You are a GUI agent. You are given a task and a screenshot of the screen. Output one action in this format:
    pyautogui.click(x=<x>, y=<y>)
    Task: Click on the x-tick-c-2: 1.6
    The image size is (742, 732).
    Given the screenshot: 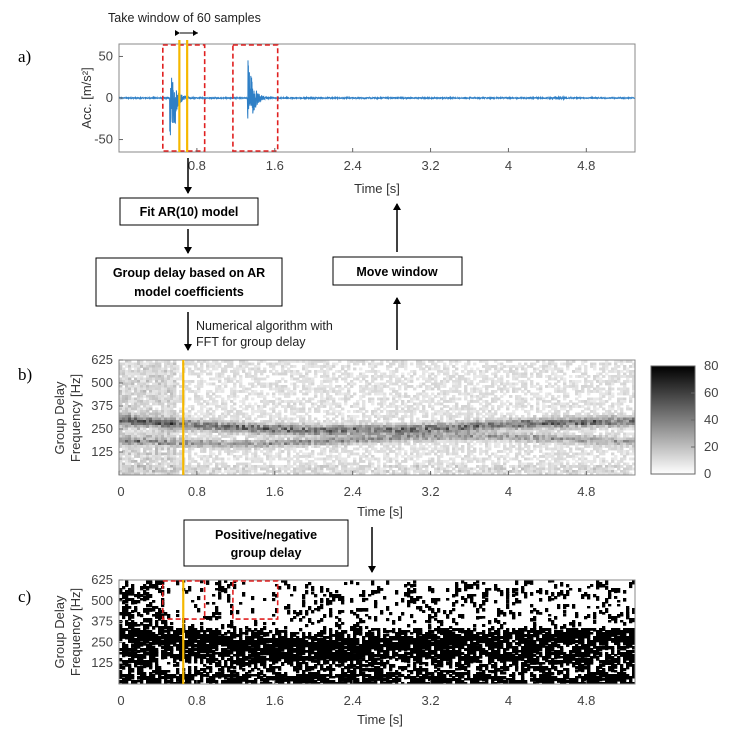 What is the action you would take?
    pyautogui.click(x=275, y=700)
    